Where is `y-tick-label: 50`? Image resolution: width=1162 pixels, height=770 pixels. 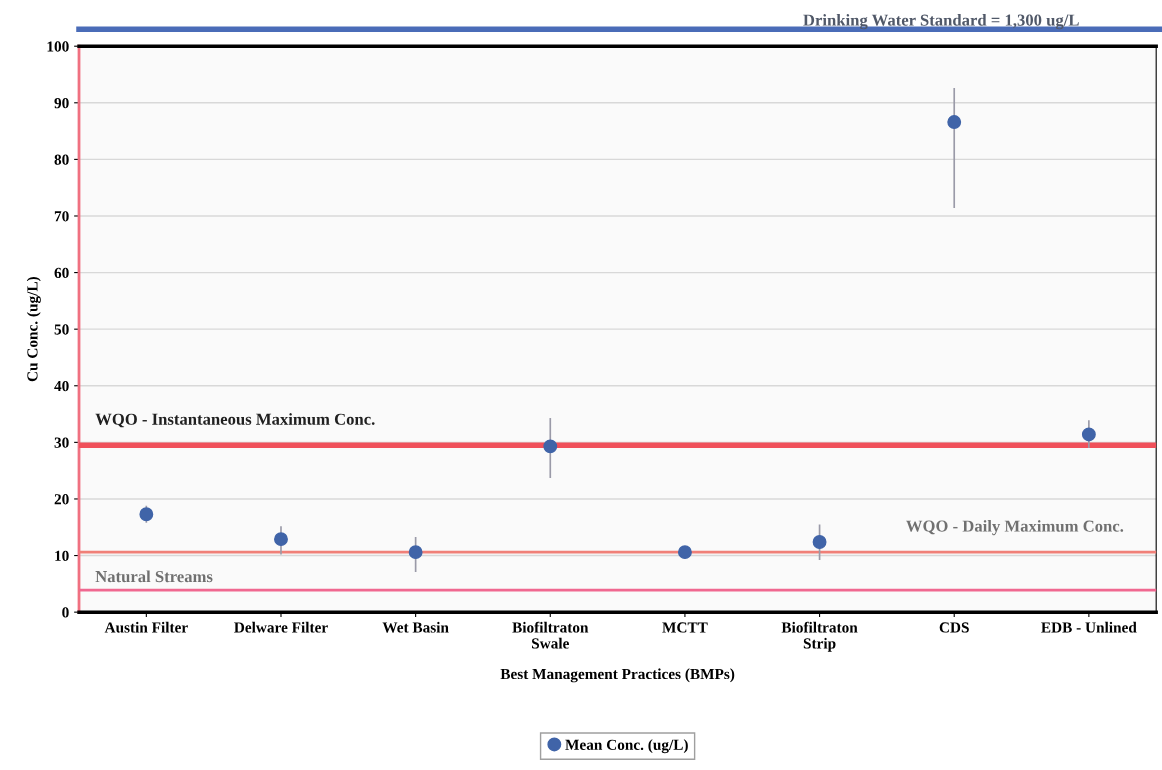 y-tick-label: 50 is located at coordinates (61, 329).